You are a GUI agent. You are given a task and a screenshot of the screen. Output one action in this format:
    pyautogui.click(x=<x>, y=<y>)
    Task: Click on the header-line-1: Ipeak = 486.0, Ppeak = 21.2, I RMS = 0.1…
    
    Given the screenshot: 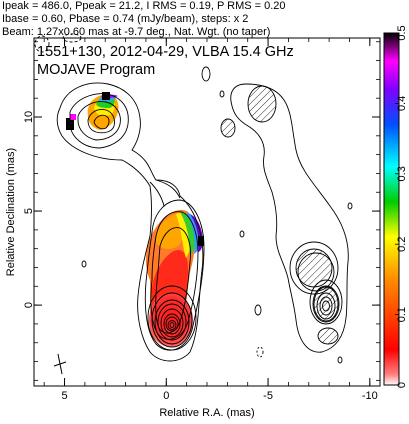 What is the action you would take?
    pyautogui.click(x=144, y=6)
    